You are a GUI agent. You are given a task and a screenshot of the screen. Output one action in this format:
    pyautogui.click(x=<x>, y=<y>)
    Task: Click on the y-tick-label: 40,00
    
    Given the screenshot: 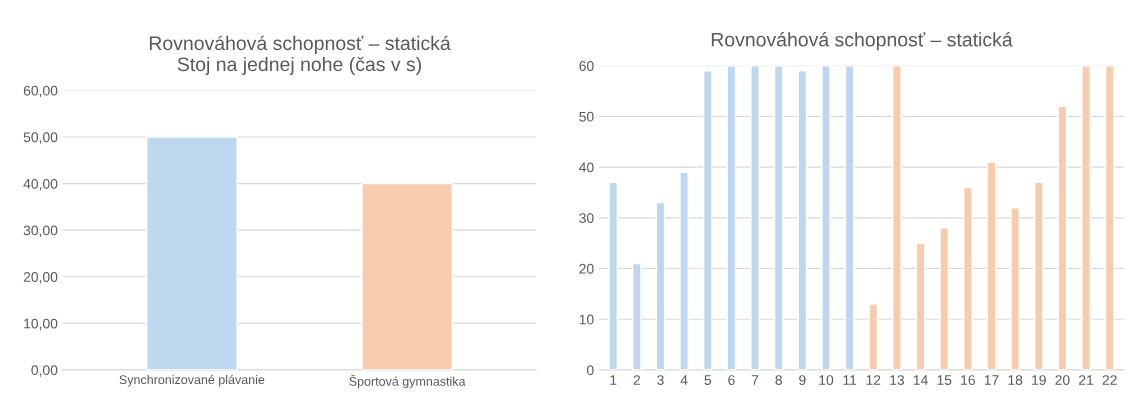 What is the action you would take?
    pyautogui.click(x=40, y=184)
    